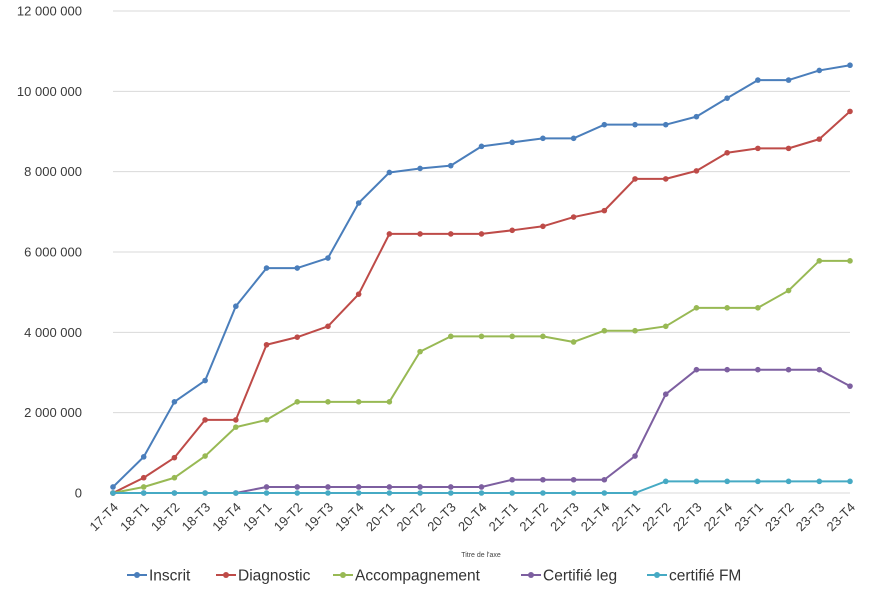  I want to click on x-tick-label: 21-T1, so click(503, 517).